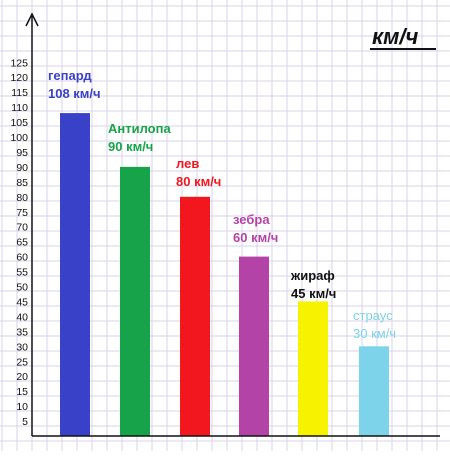  What do you see at coordinates (22, 168) in the screenshot?
I see `y-tick-label: 90` at bounding box center [22, 168].